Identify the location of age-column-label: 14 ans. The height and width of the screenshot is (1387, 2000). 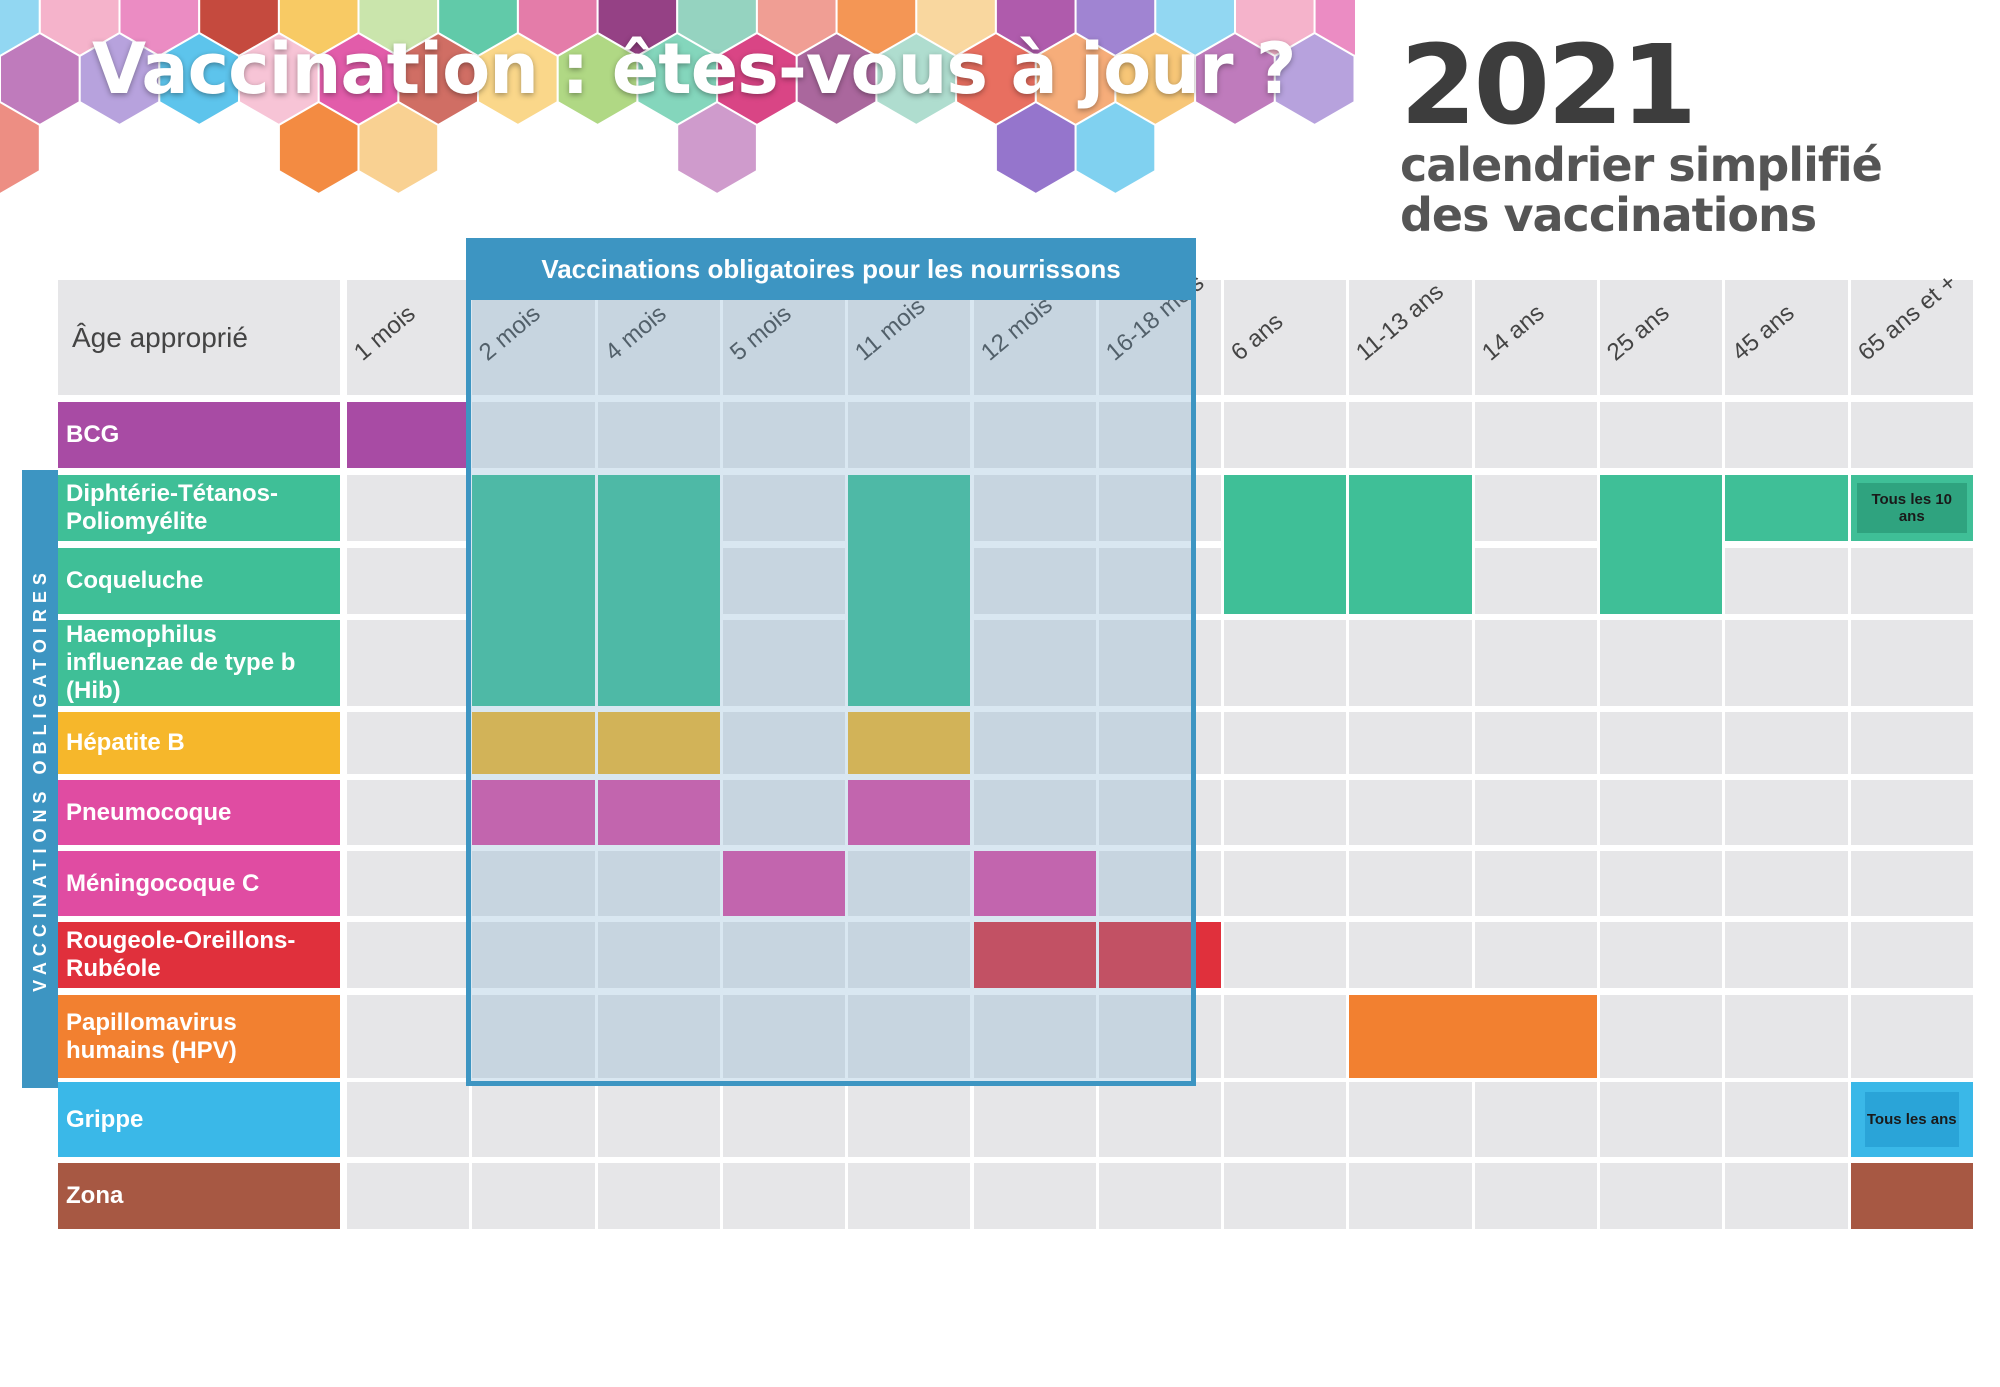
(1513, 333).